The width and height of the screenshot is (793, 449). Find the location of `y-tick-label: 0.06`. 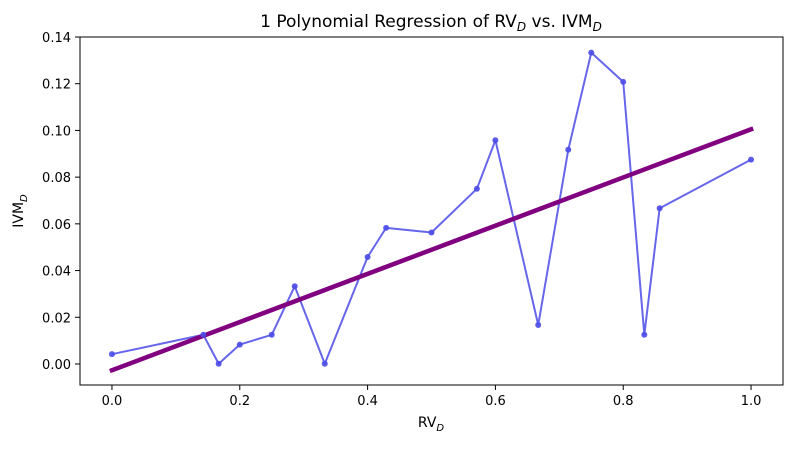

y-tick-label: 0.06 is located at coordinates (56, 225).